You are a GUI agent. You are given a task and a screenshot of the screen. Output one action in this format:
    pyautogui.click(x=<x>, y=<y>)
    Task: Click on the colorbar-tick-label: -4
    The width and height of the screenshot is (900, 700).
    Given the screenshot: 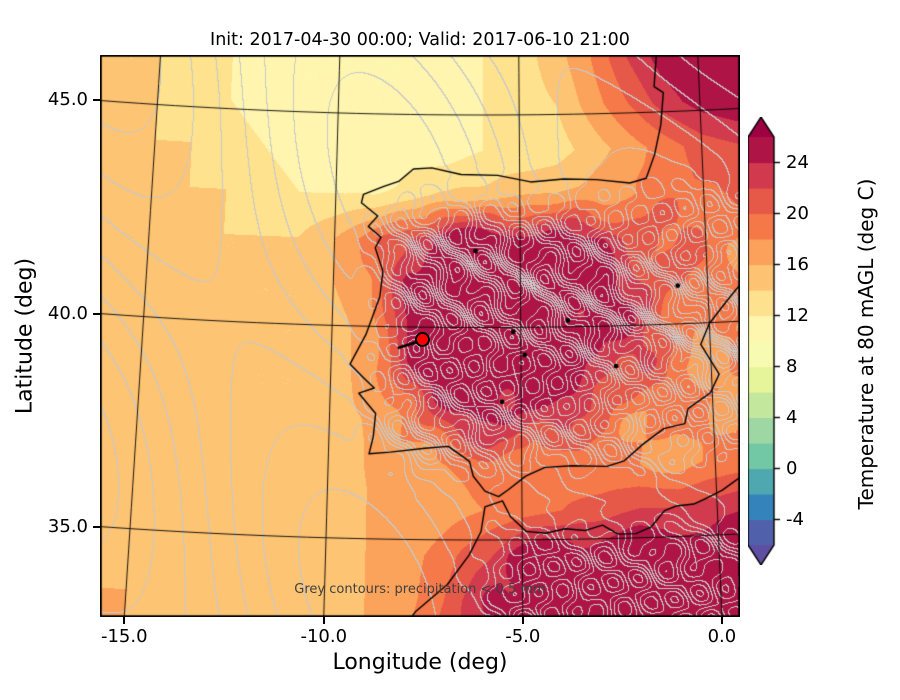 What is the action you would take?
    pyautogui.click(x=795, y=519)
    